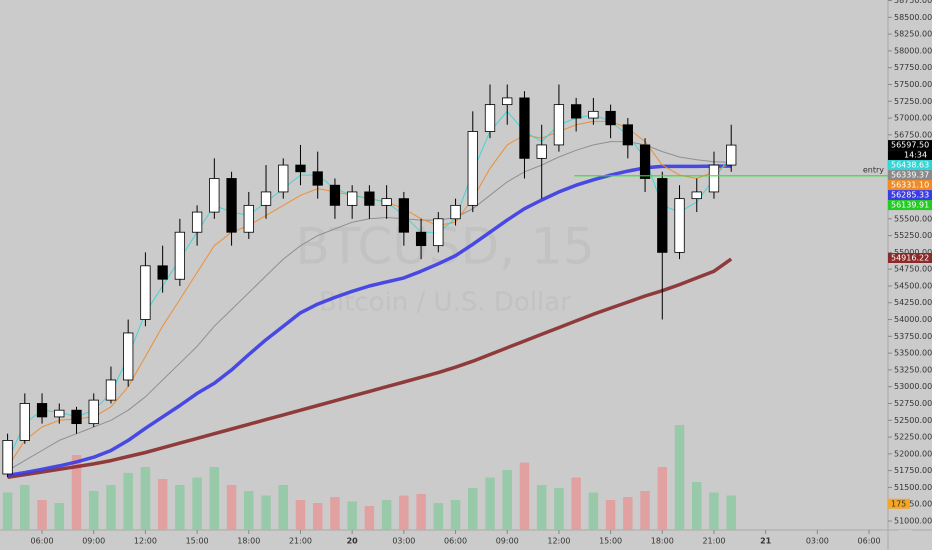 The height and width of the screenshot is (550, 932). What do you see at coordinates (913, 134) in the screenshot?
I see `y-tick-label: 56750.00` at bounding box center [913, 134].